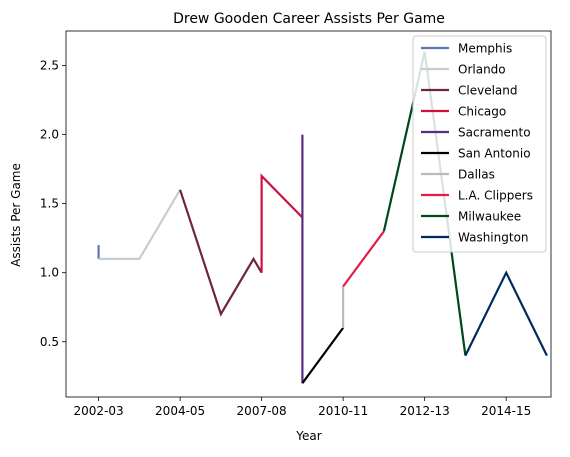 The image size is (570, 457). Describe the element at coordinates (506, 313) in the screenshot. I see `series-line-washington` at that location.